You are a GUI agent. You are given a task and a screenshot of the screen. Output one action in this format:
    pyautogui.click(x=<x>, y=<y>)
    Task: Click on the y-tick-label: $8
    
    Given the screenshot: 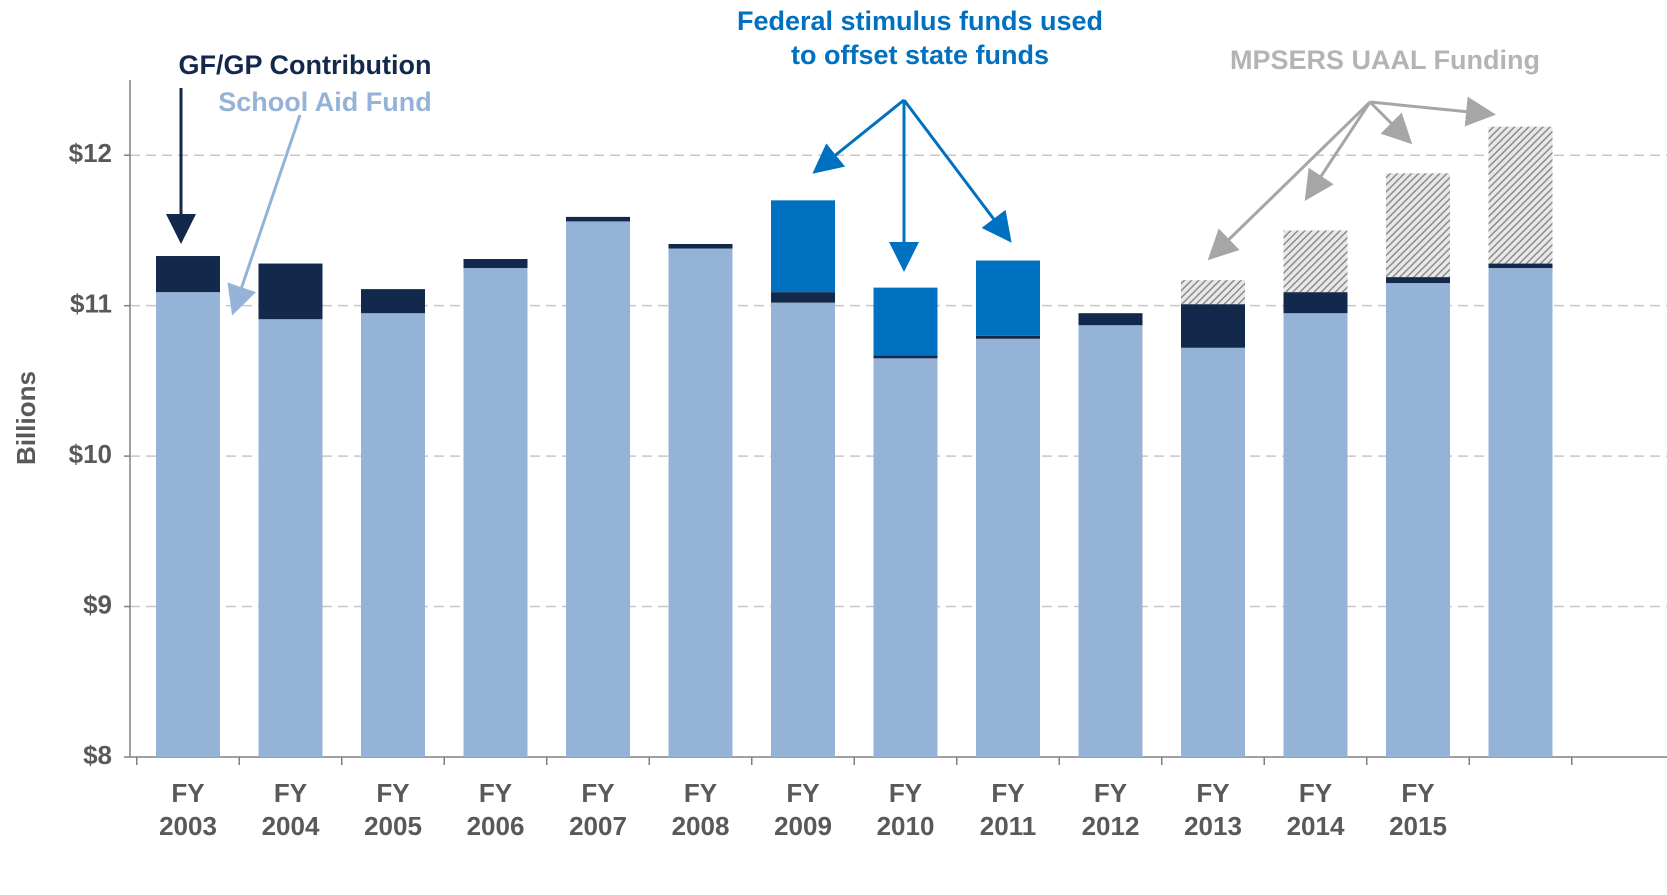 What is the action you would take?
    pyautogui.click(x=97, y=755)
    